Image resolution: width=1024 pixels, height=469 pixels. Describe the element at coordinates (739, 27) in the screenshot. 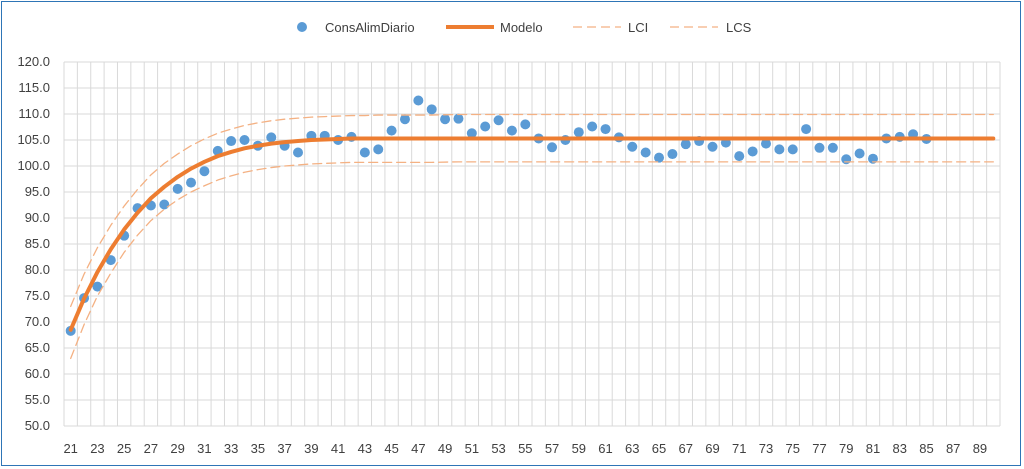

I see `legend-label-lcs: LCS` at that location.